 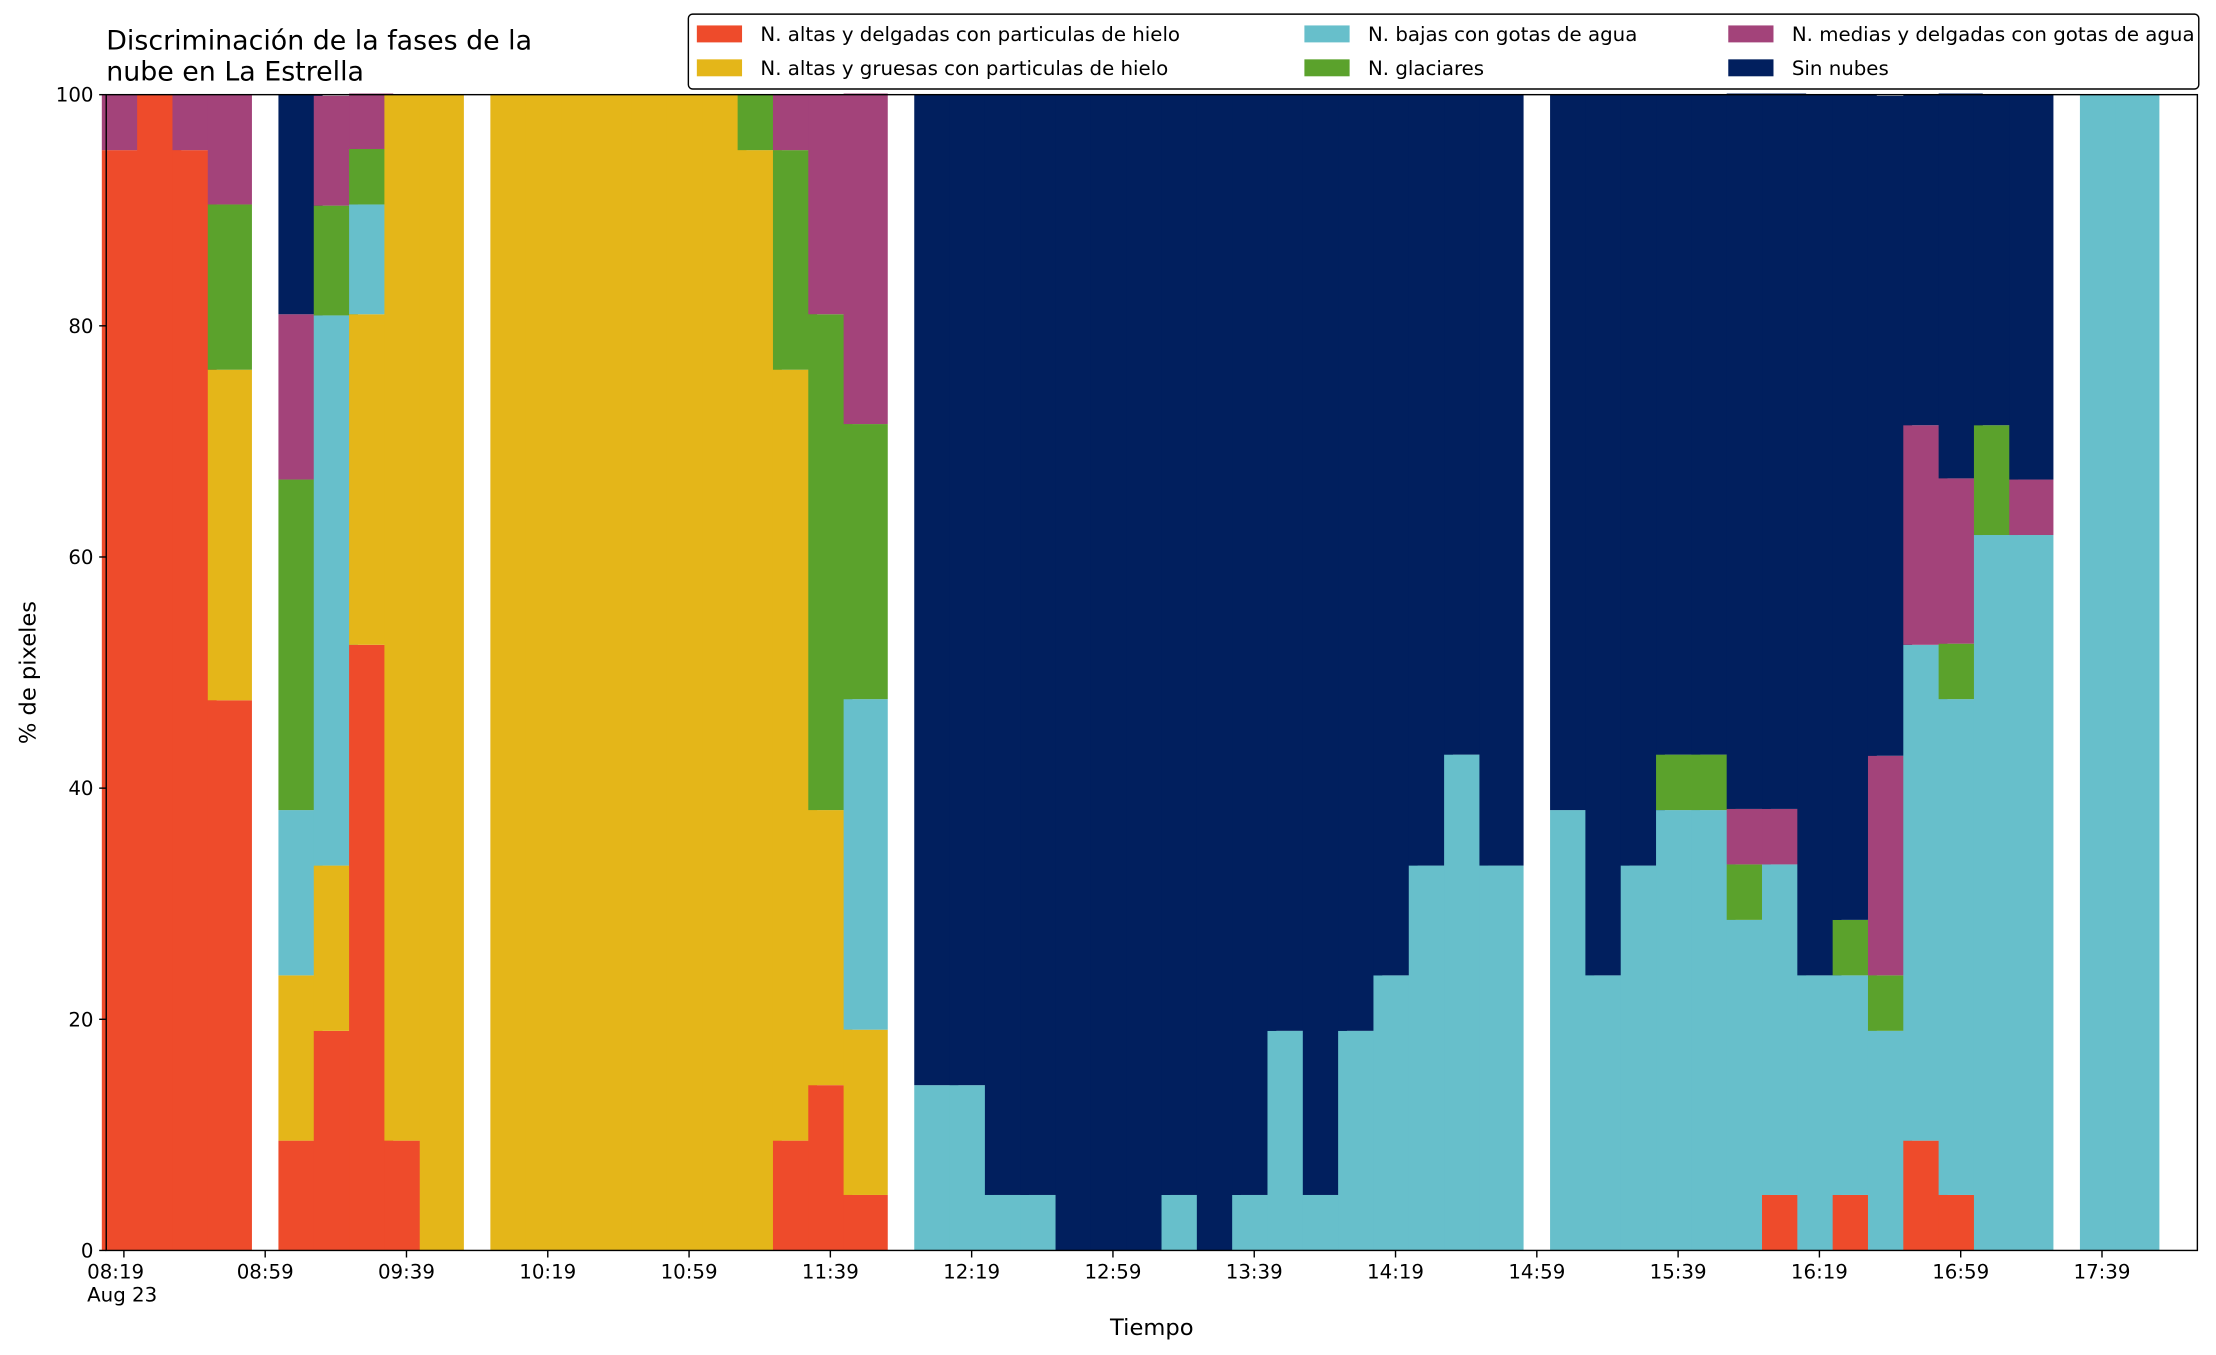 What do you see at coordinates (1536, 1272) in the screenshot?
I see `x-tick-label: 14:59` at bounding box center [1536, 1272].